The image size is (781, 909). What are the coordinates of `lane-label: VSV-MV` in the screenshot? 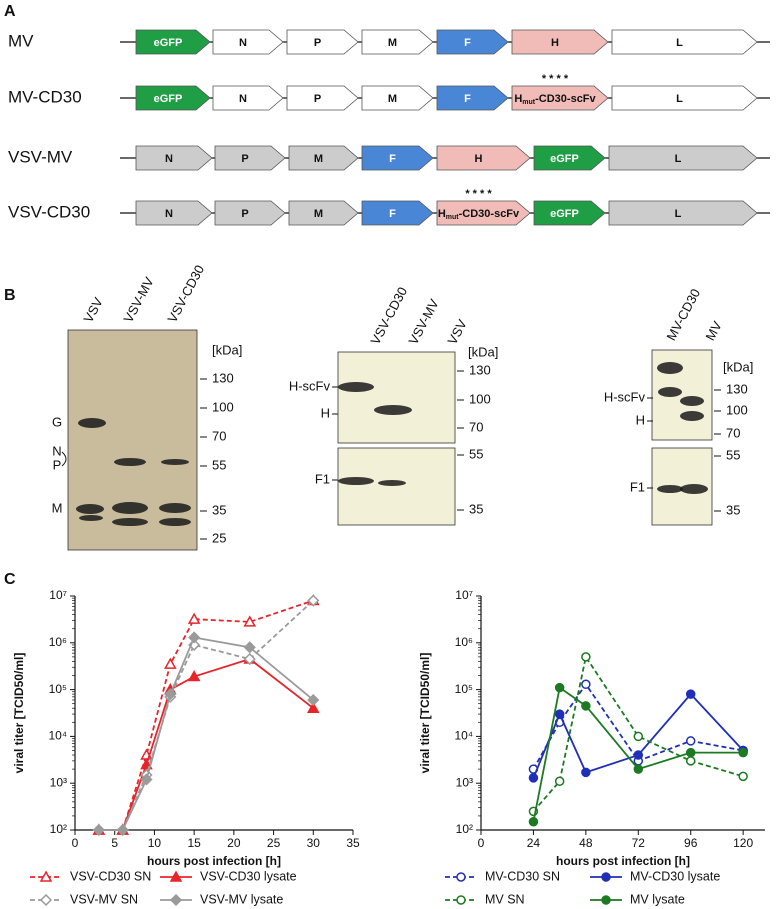 It's located at (423, 321).